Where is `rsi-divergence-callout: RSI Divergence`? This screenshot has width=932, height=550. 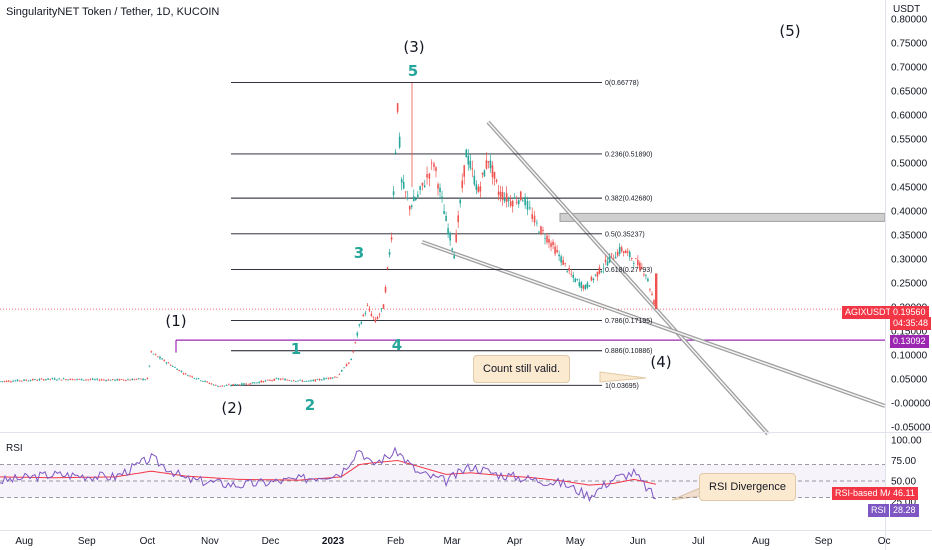
rsi-divergence-callout: RSI Divergence is located at coordinates (748, 487).